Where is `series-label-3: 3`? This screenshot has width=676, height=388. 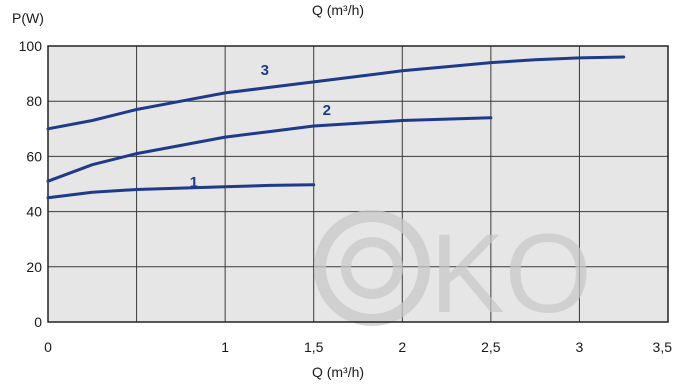 series-label-3: 3 is located at coordinates (265, 70).